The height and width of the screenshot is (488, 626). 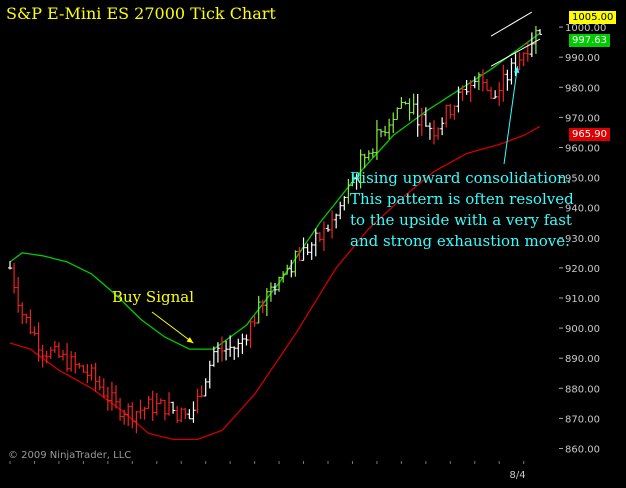 What do you see at coordinates (582, 88) in the screenshot?
I see `y-tick-label: 980.00` at bounding box center [582, 88].